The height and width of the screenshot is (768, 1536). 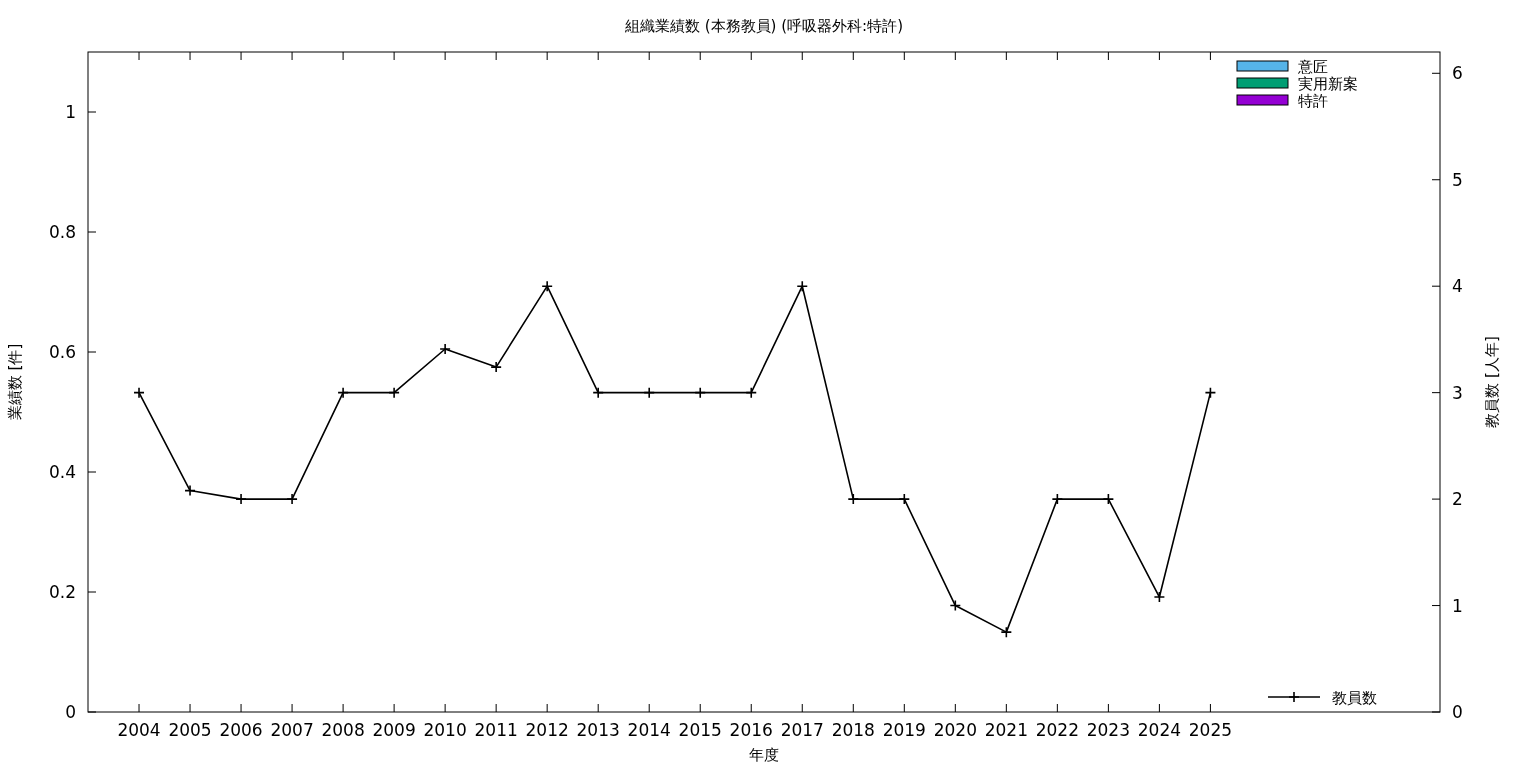 I want to click on legend-label: 教員数, so click(x=1354, y=698).